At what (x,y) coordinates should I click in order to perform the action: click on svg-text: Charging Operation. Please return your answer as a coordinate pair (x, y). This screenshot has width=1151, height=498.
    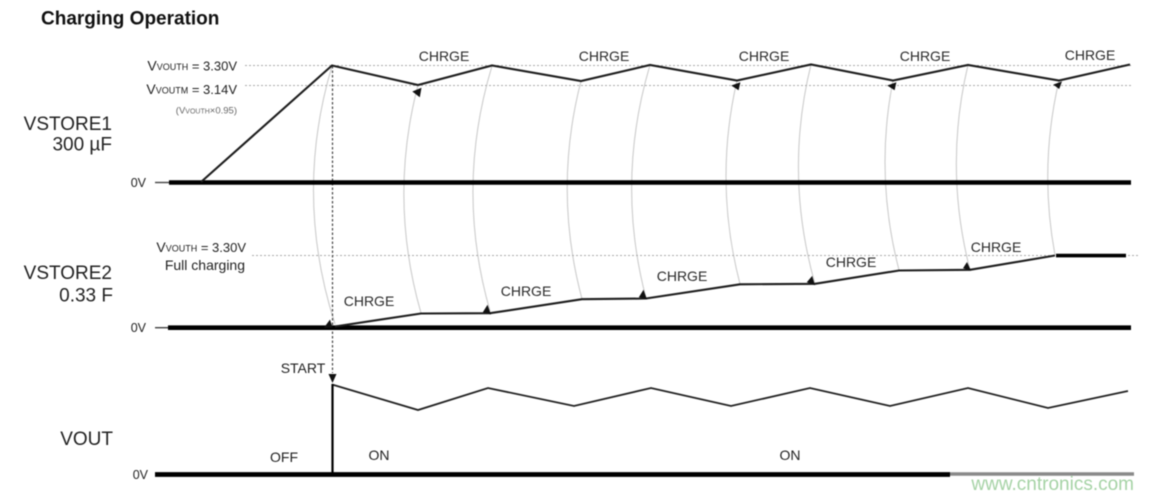
    Looking at the image, I should click on (130, 19).